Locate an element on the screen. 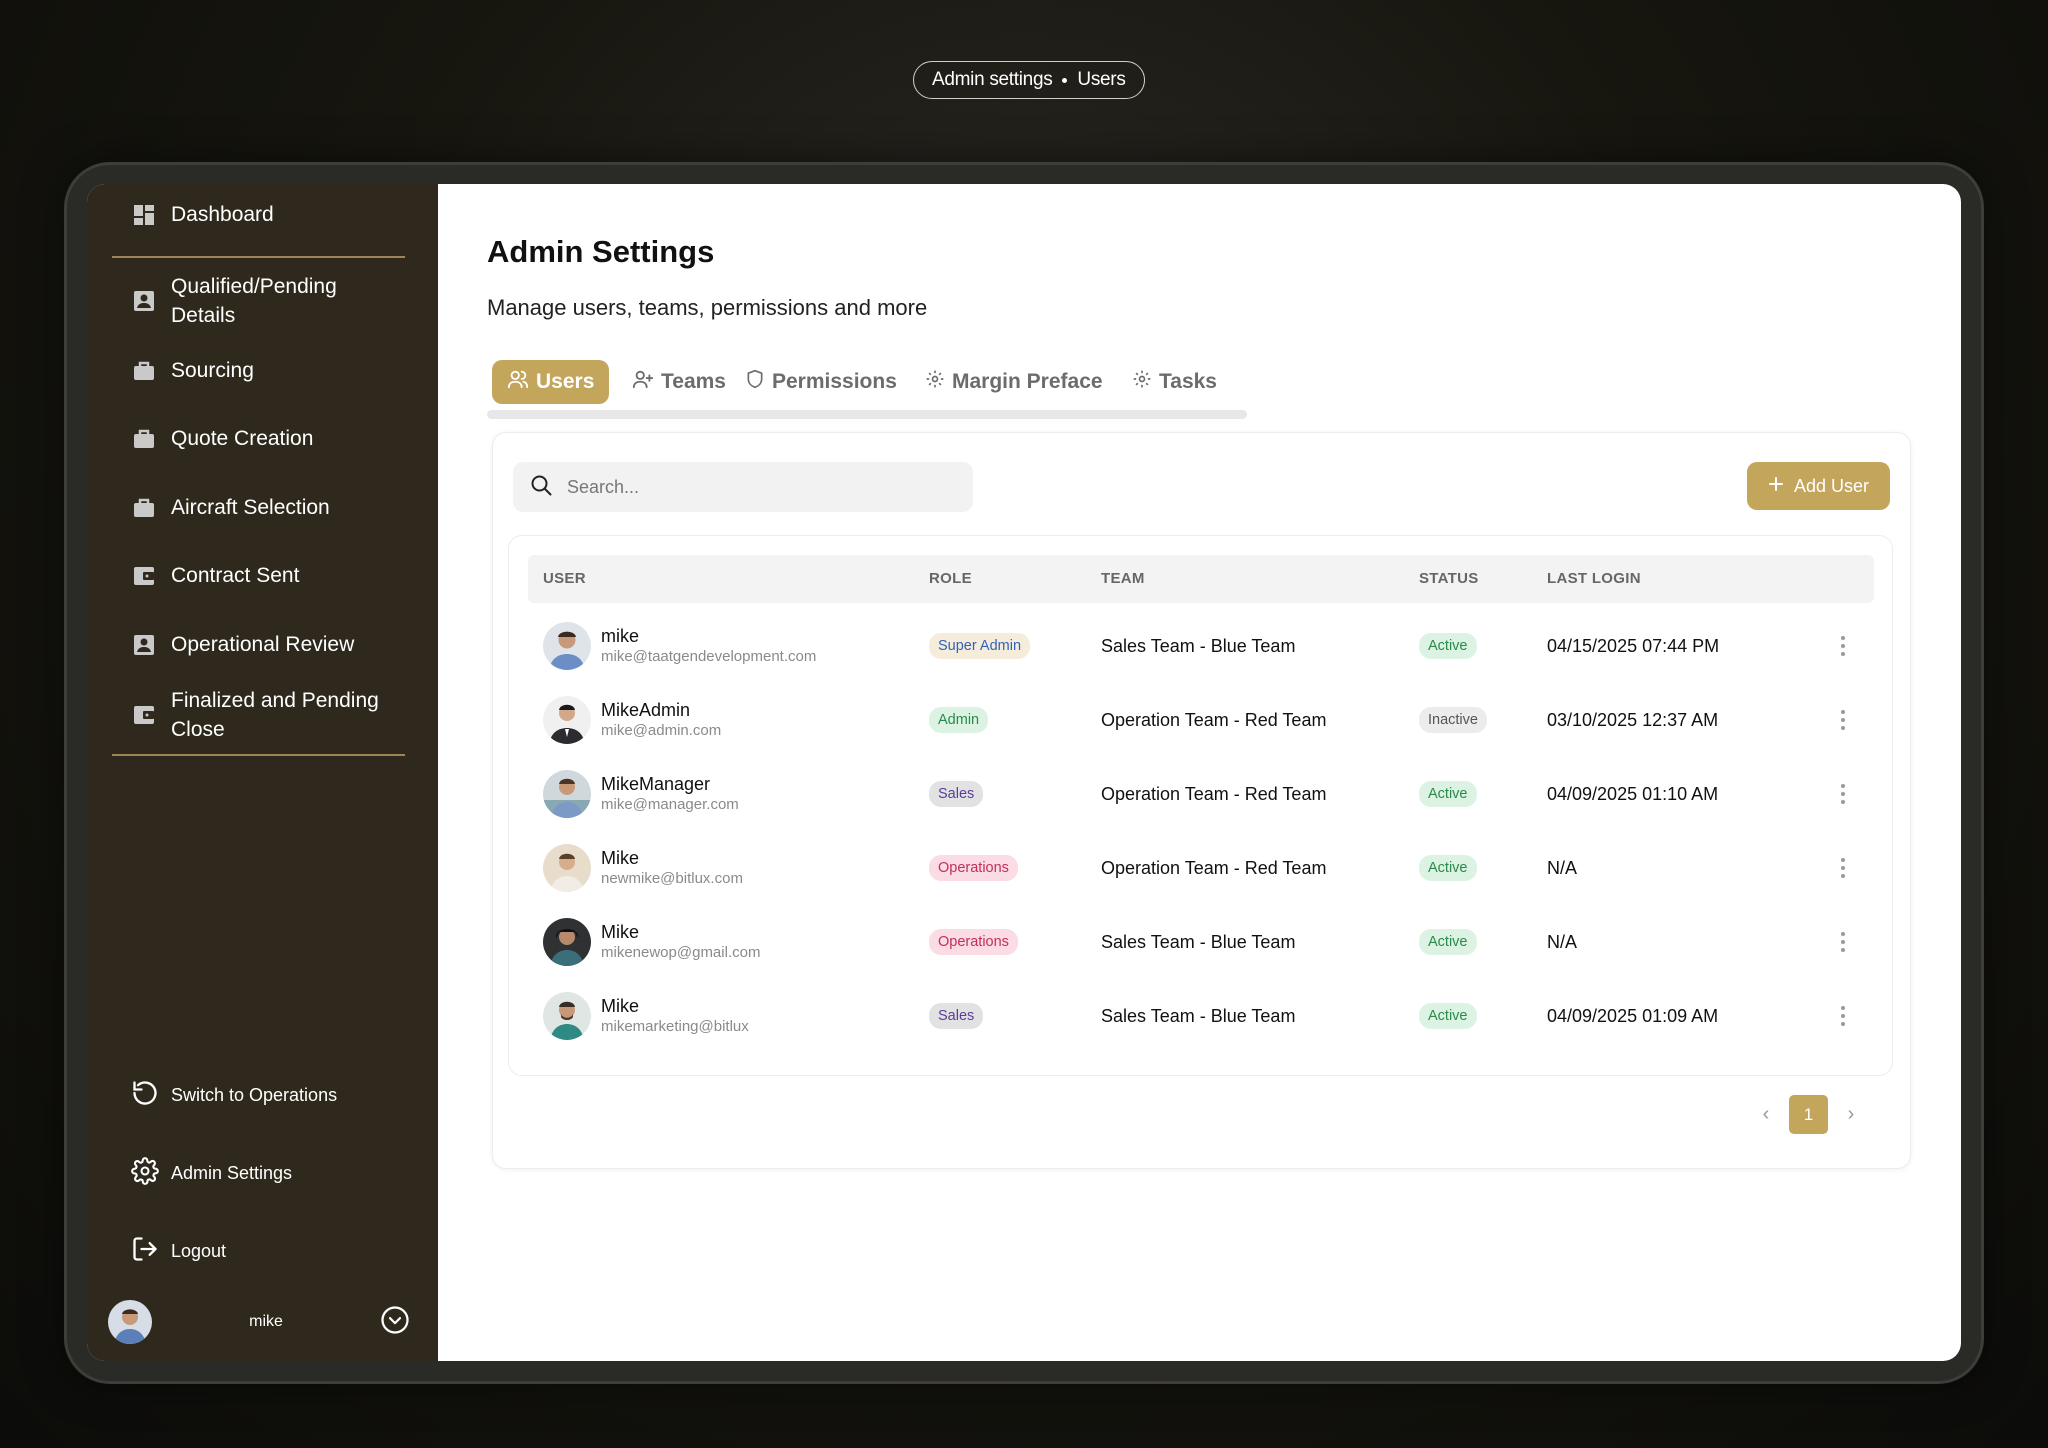 The width and height of the screenshot is (2048, 1448). role-badge: Admin is located at coordinates (959, 720).